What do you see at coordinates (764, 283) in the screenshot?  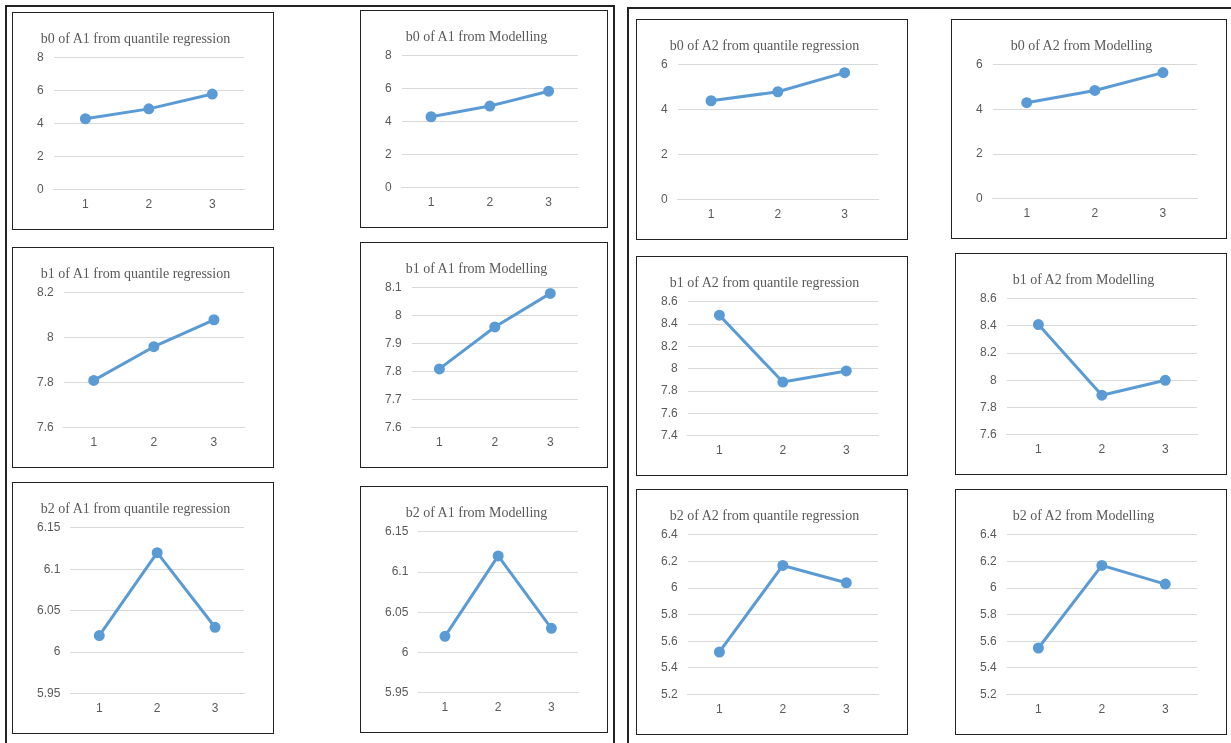 I see `chart-title: b1 of A2 from quantile regression` at bounding box center [764, 283].